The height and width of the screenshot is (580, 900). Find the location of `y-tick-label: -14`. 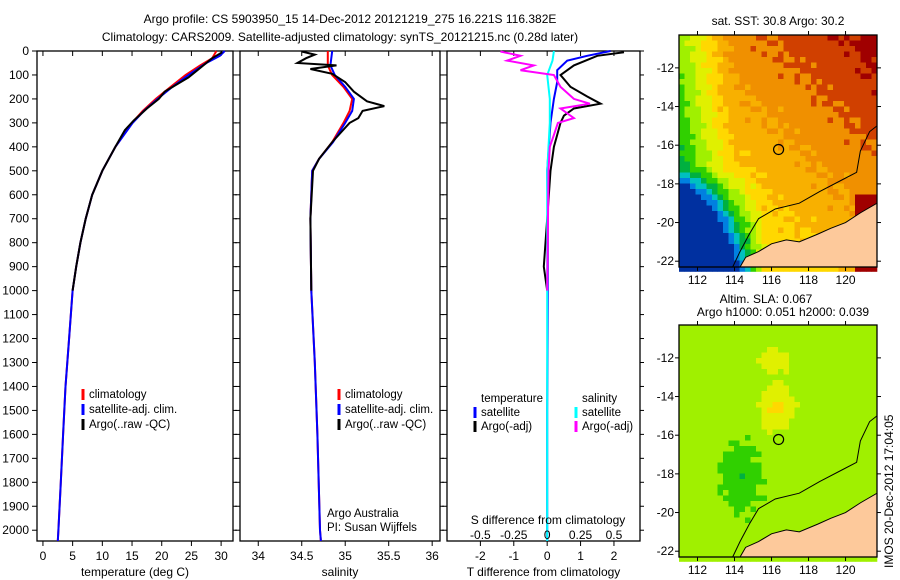

y-tick-label: -14 is located at coordinates (666, 397).